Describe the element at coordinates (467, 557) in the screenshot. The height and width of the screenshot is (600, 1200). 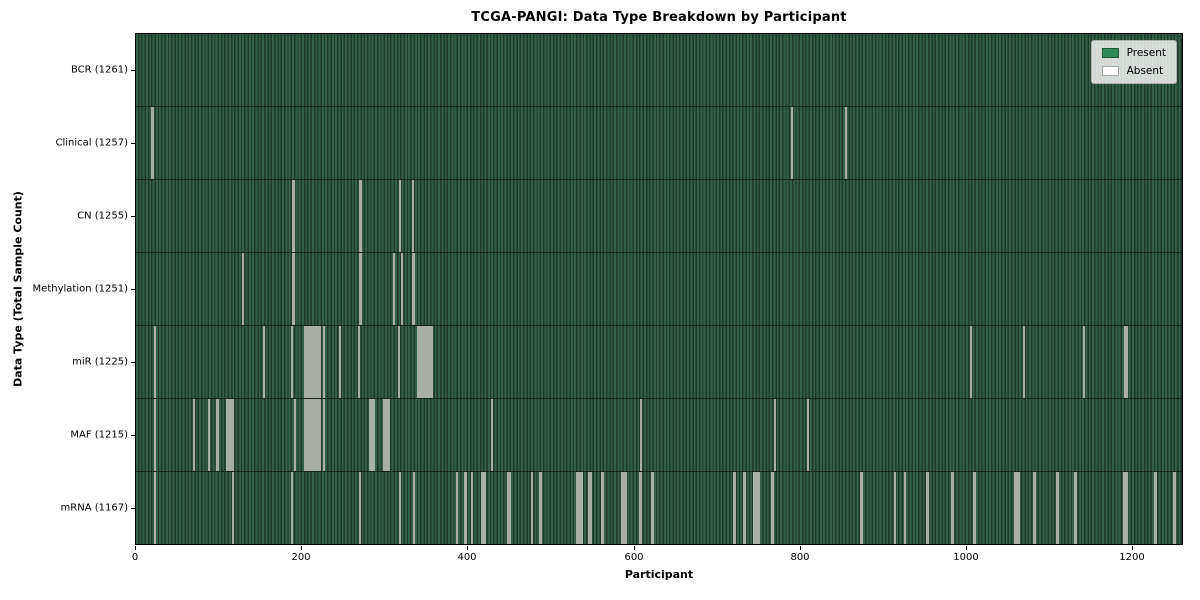
I see `xtick-label-400: 400` at that location.